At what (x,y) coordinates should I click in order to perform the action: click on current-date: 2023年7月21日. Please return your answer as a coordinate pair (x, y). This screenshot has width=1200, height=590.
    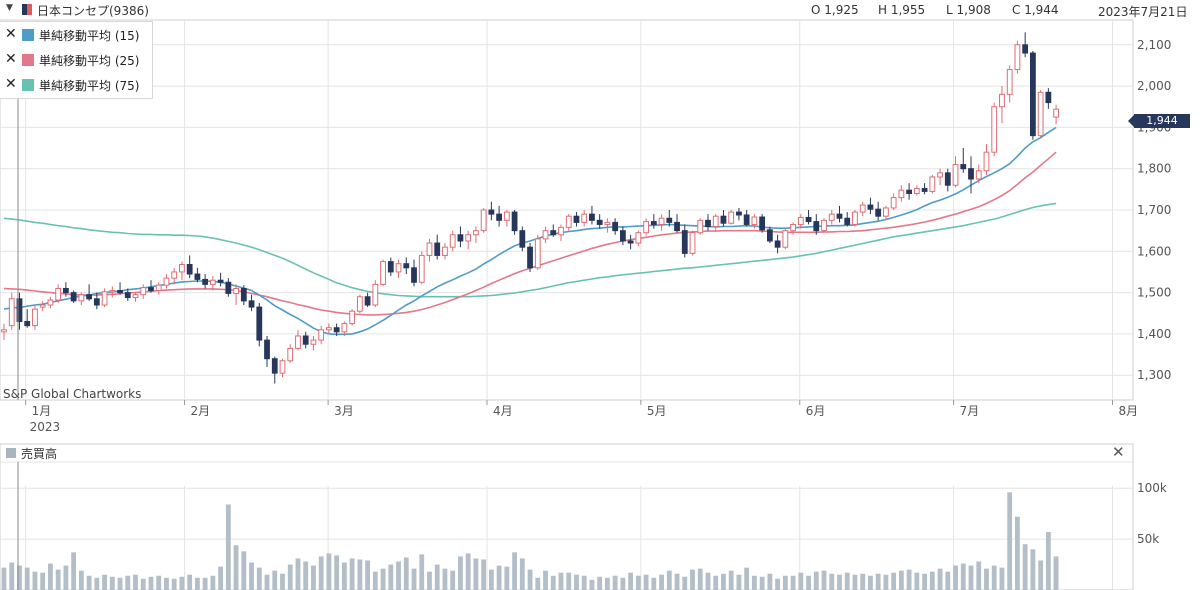
    Looking at the image, I should click on (1143, 12).